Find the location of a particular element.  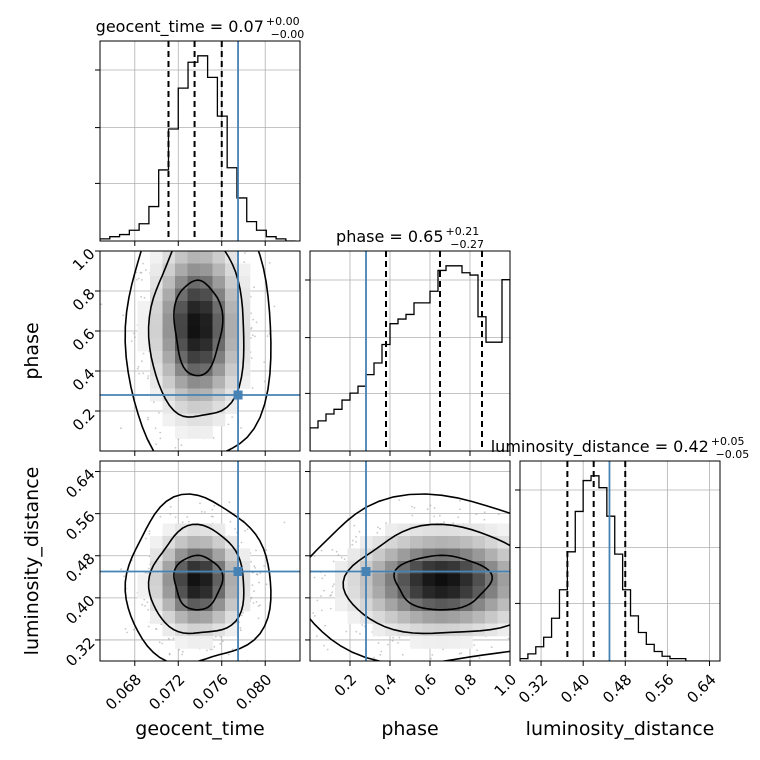

y-tick-label: 0.32 is located at coordinates (80, 652).